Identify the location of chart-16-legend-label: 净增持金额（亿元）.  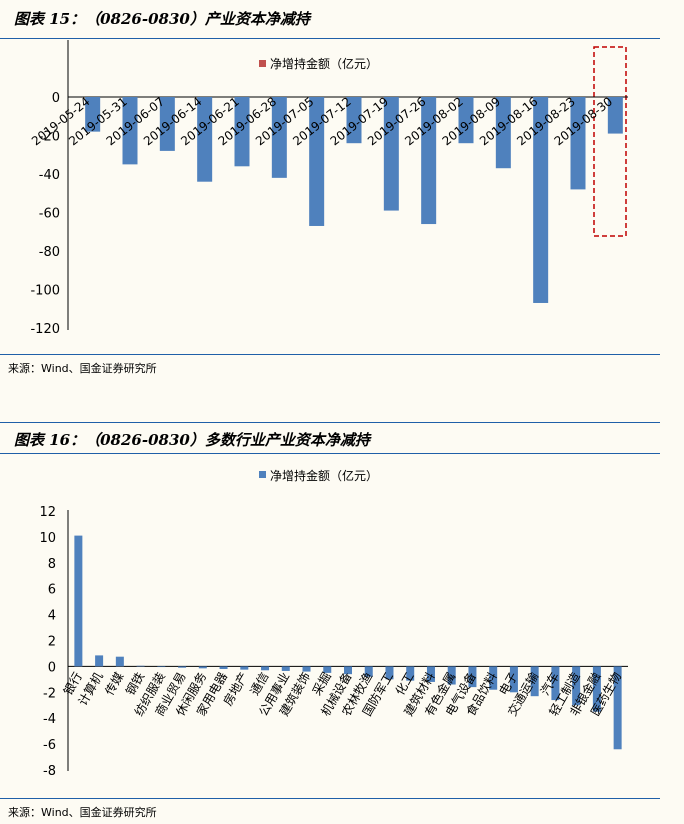
(324, 475).